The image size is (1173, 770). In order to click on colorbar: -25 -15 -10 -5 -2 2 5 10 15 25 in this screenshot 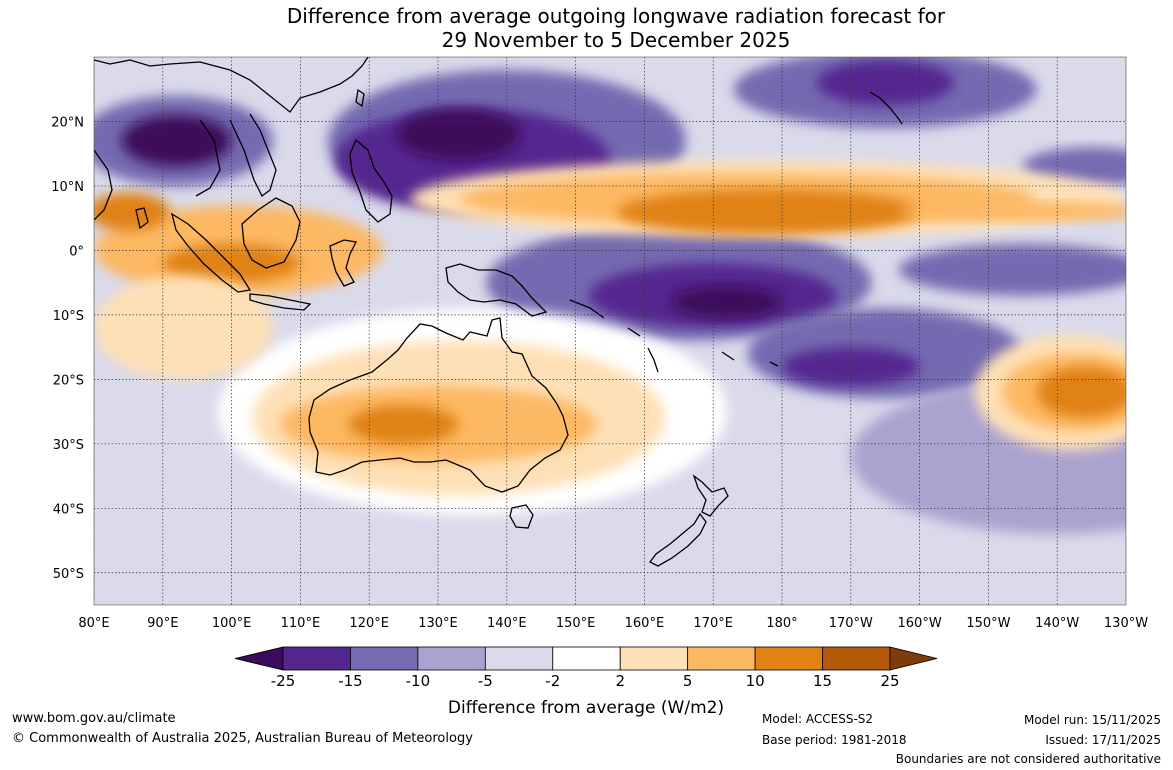, I will do `click(586, 668)`.